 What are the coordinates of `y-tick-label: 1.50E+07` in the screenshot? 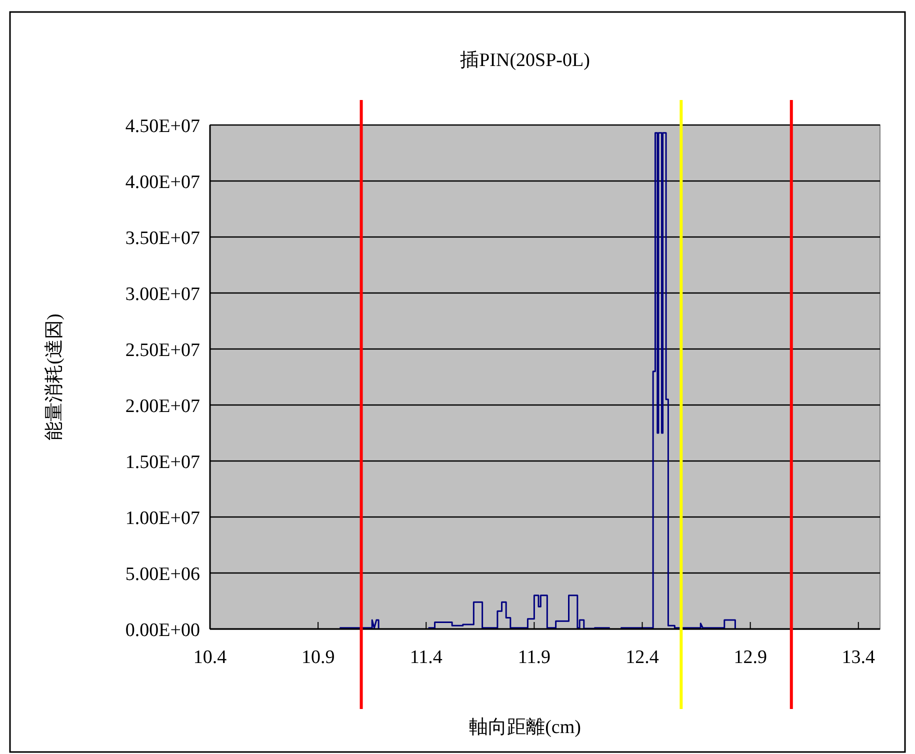 It's located at (162, 462).